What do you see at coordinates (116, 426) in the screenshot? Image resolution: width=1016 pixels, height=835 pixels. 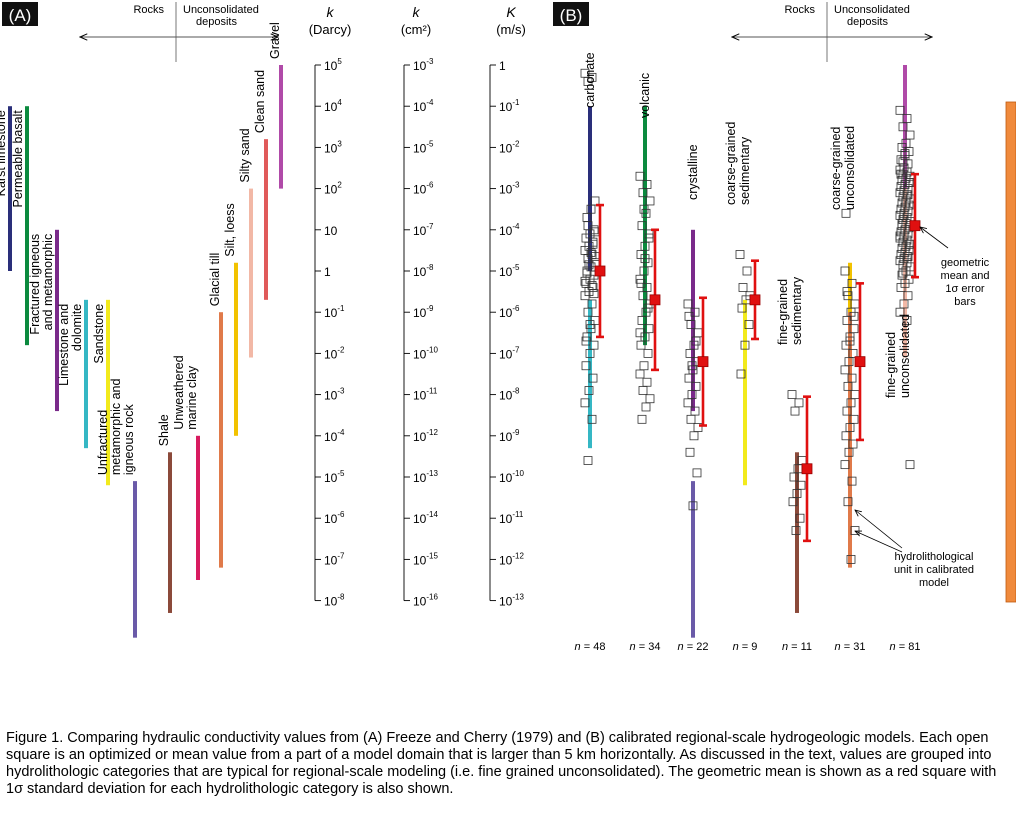 I see `range-label: Unfracturedmetamorphic andigneous rock` at bounding box center [116, 426].